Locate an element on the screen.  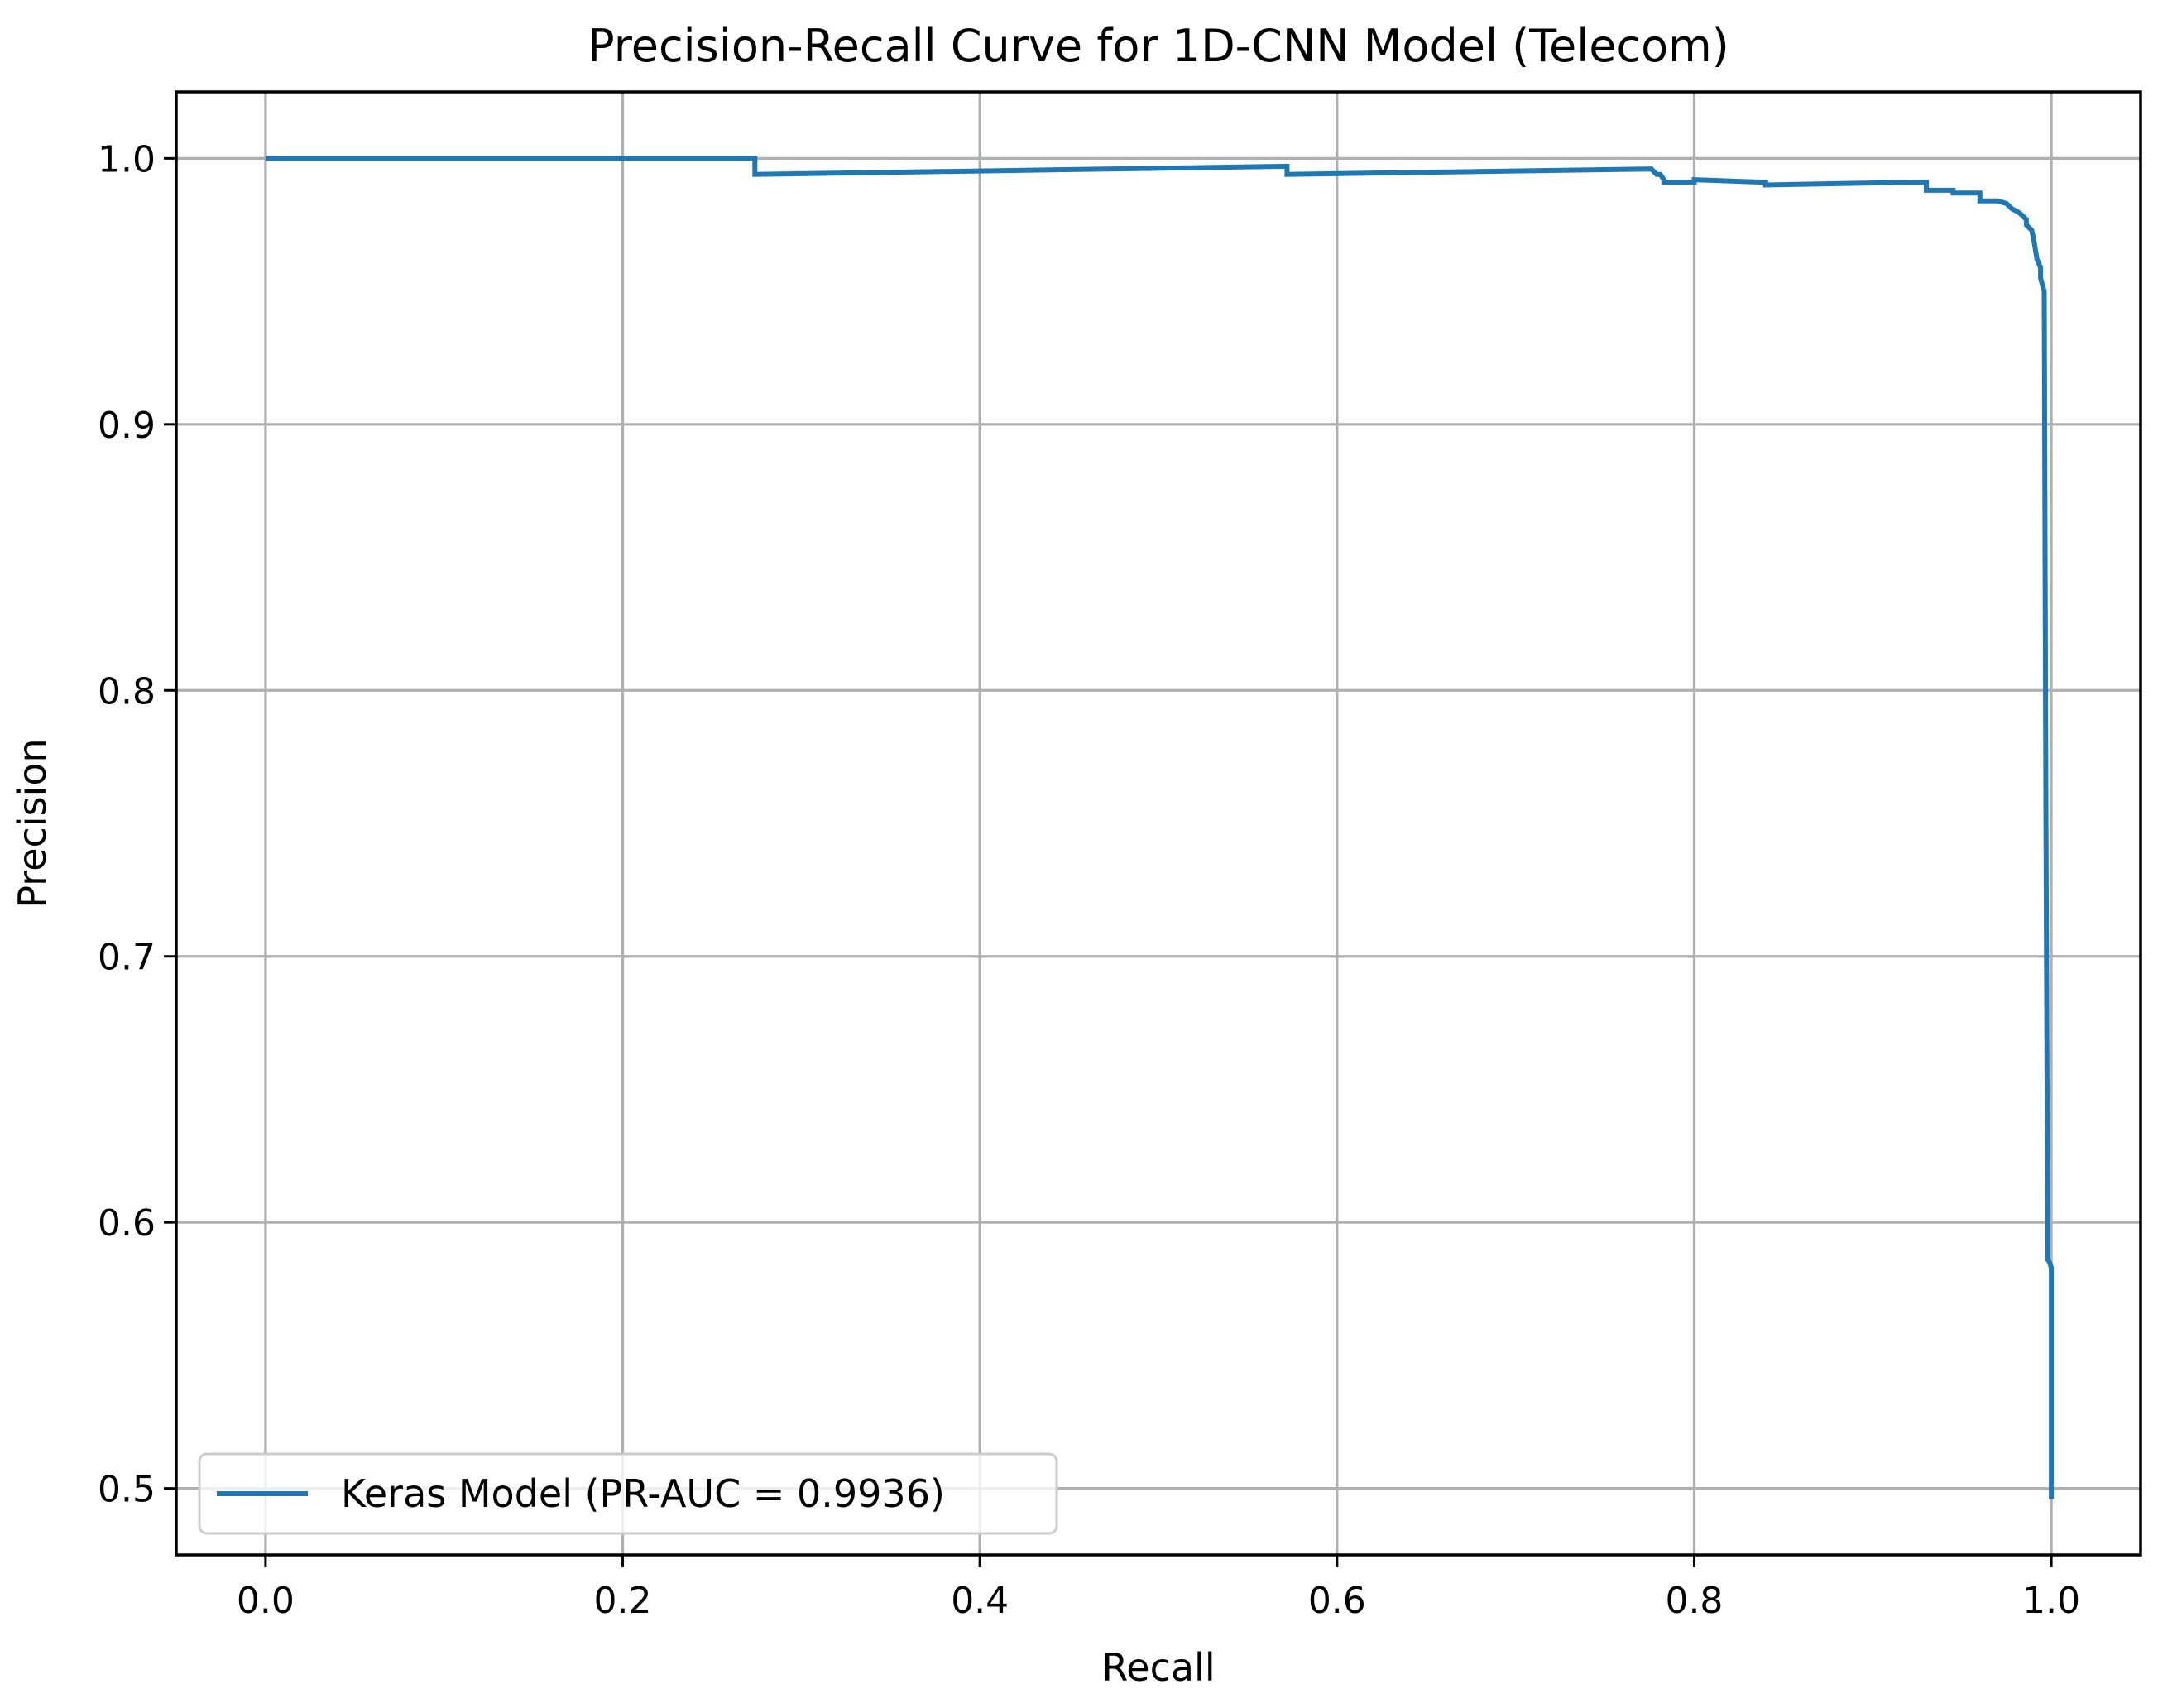
x-tick-label: 0.0 is located at coordinates (266, 1601).